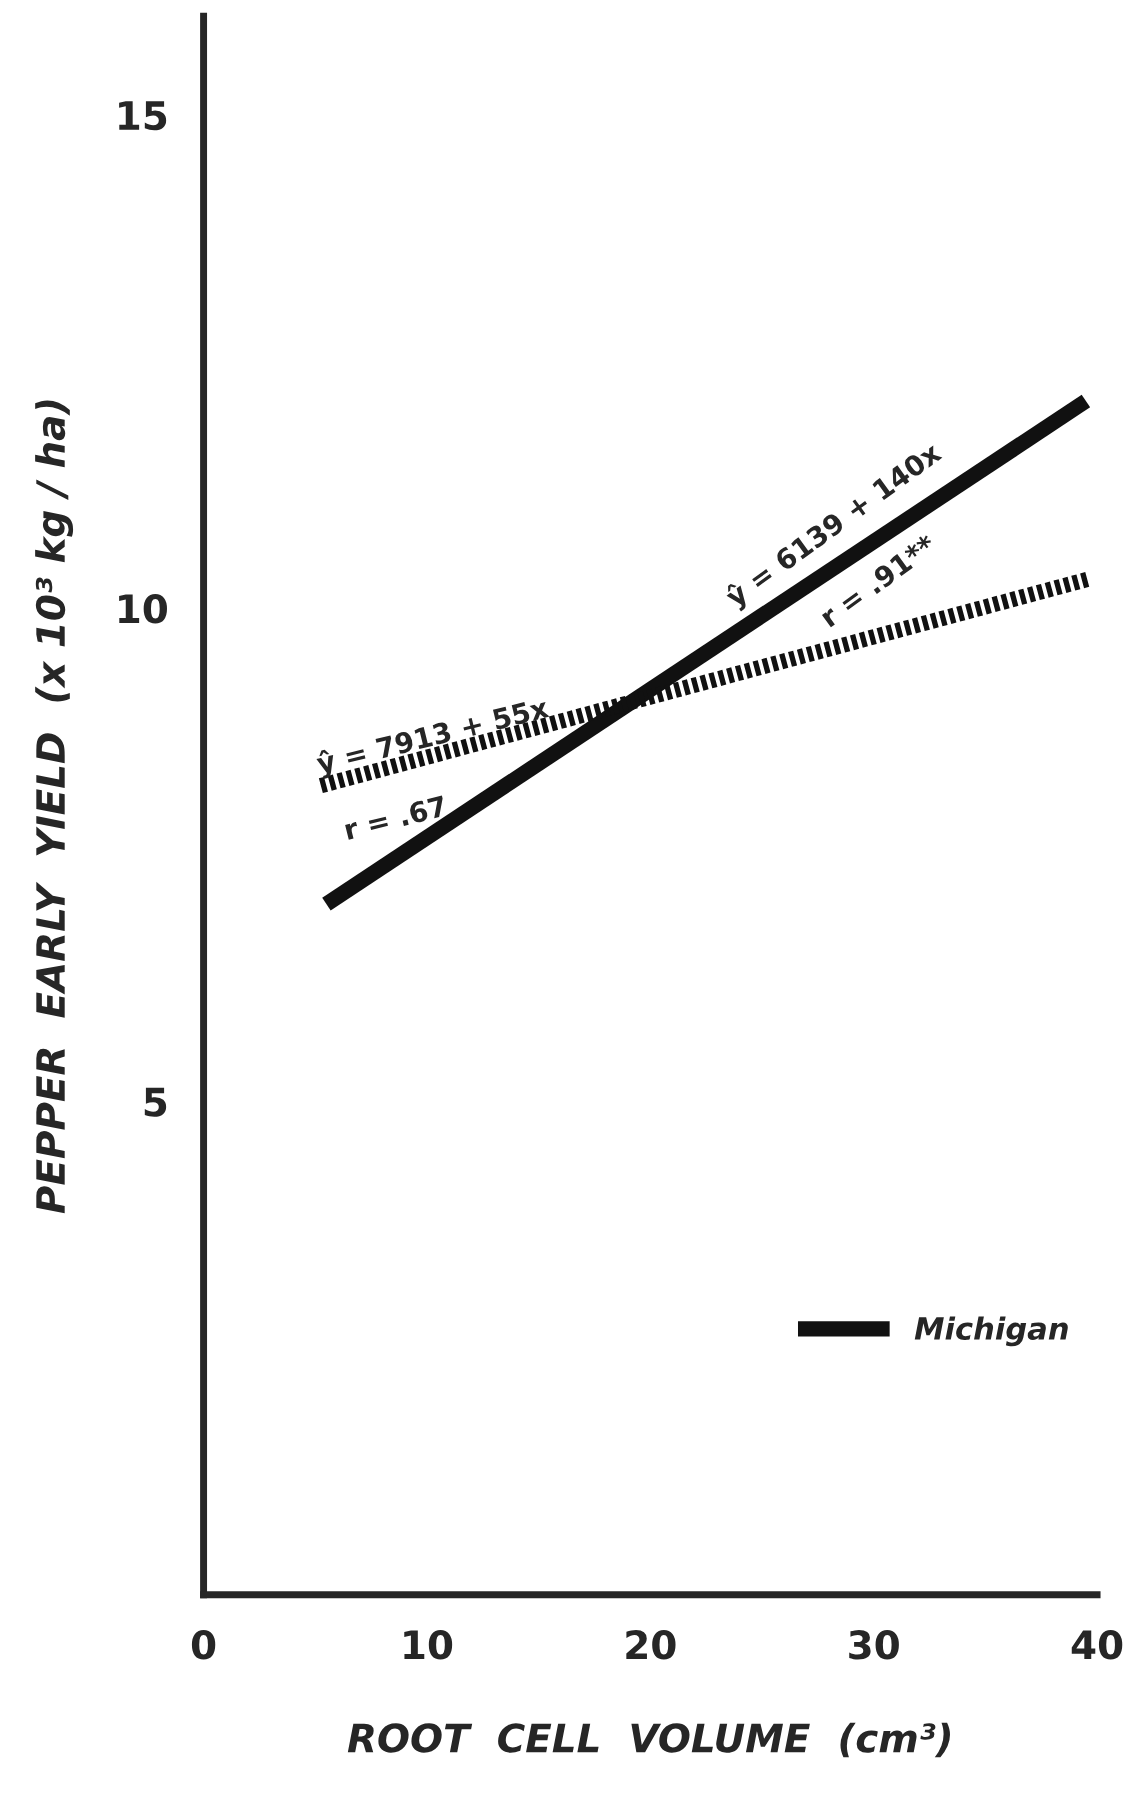  What do you see at coordinates (648, 1740) in the screenshot?
I see `x-axis-title: ROOT CELL VOLUME (cm³)` at bounding box center [648, 1740].